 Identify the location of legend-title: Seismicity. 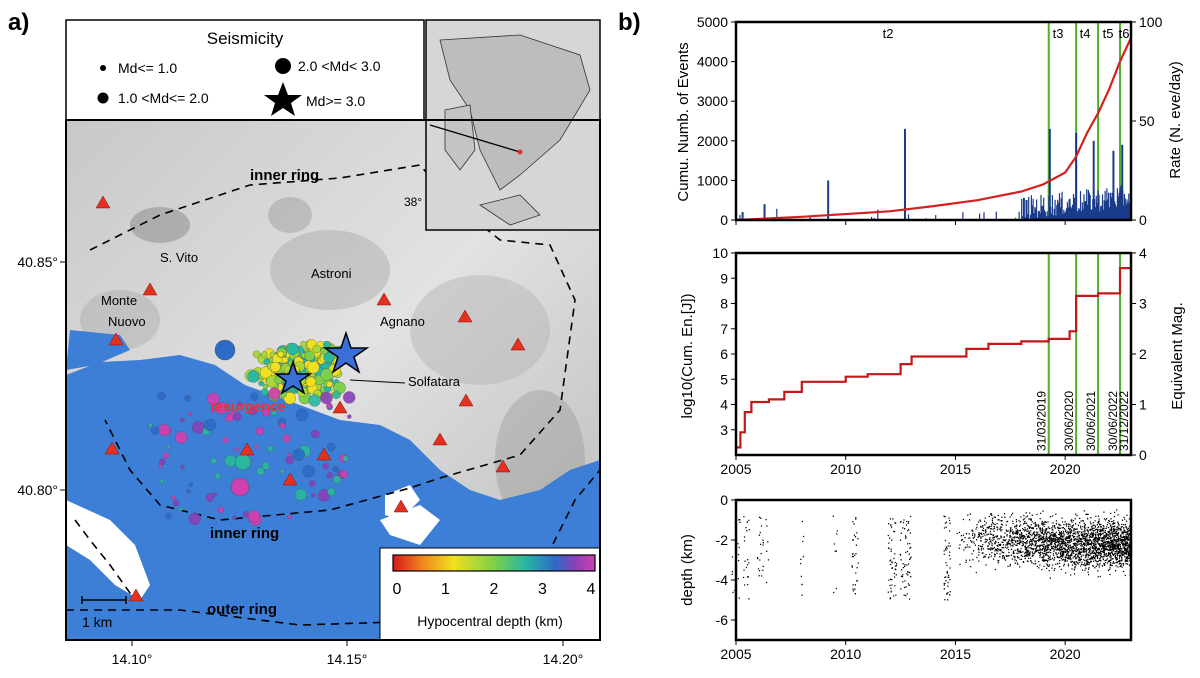
(245, 38).